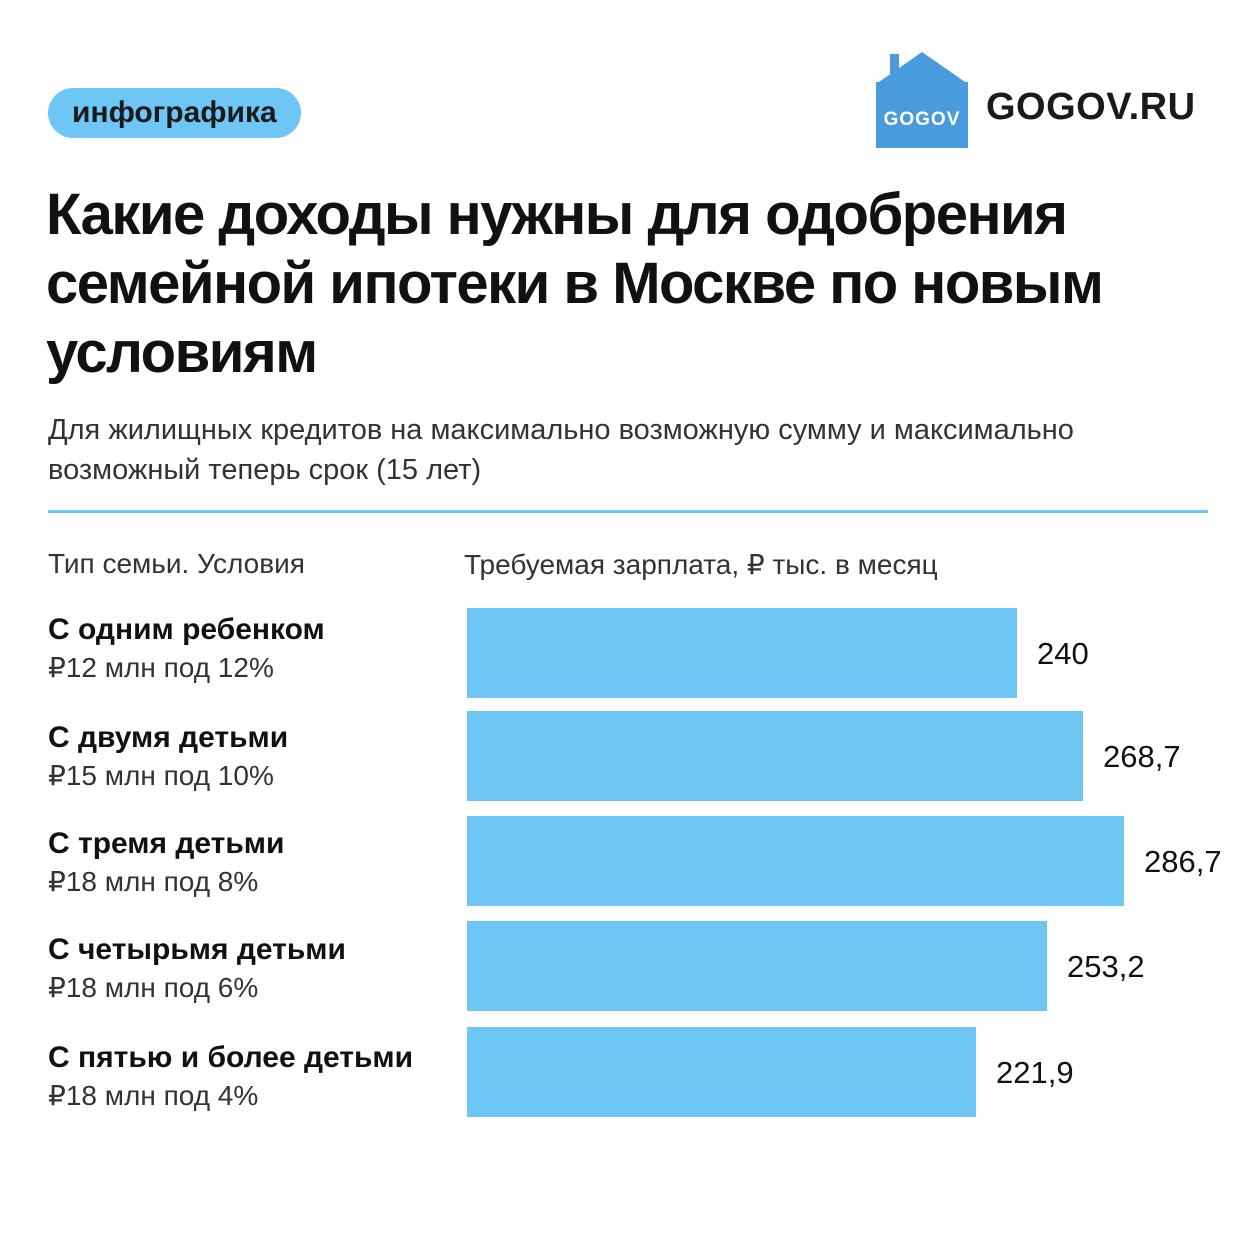  What do you see at coordinates (628, 511) in the screenshot?
I see `divider` at bounding box center [628, 511].